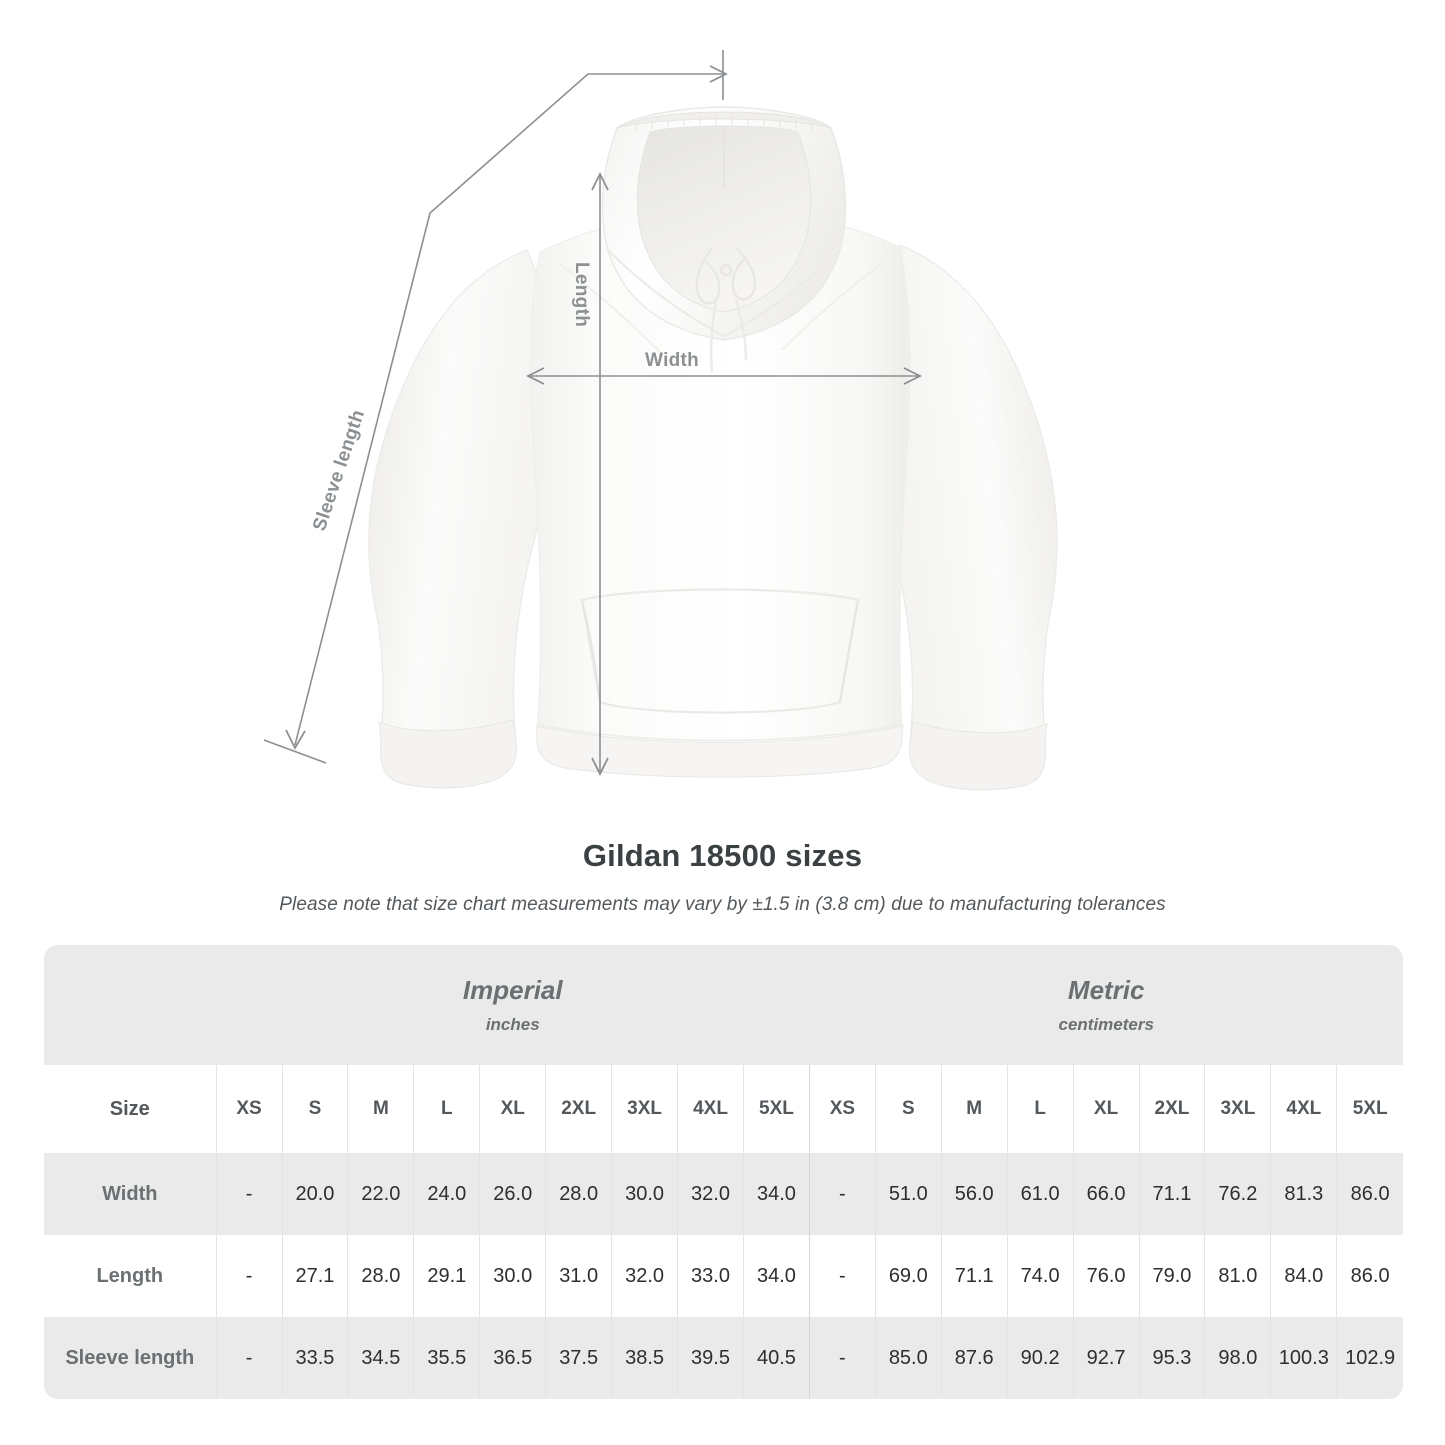 The image size is (1445, 1445). Describe the element at coordinates (1237, 1358) in the screenshot. I see `table-cell: 98.0` at that location.